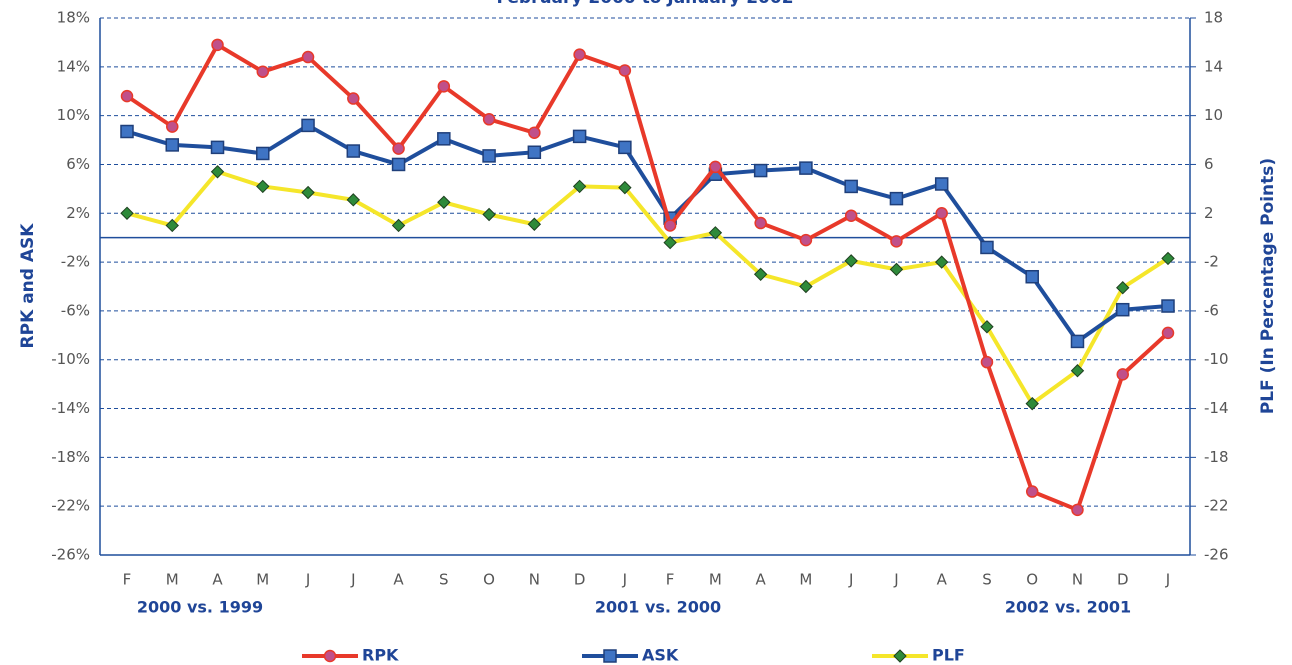  Describe the element at coordinates (1268, 286) in the screenshot. I see `y2-axis-label: PLF (In Percentage Points)` at that location.